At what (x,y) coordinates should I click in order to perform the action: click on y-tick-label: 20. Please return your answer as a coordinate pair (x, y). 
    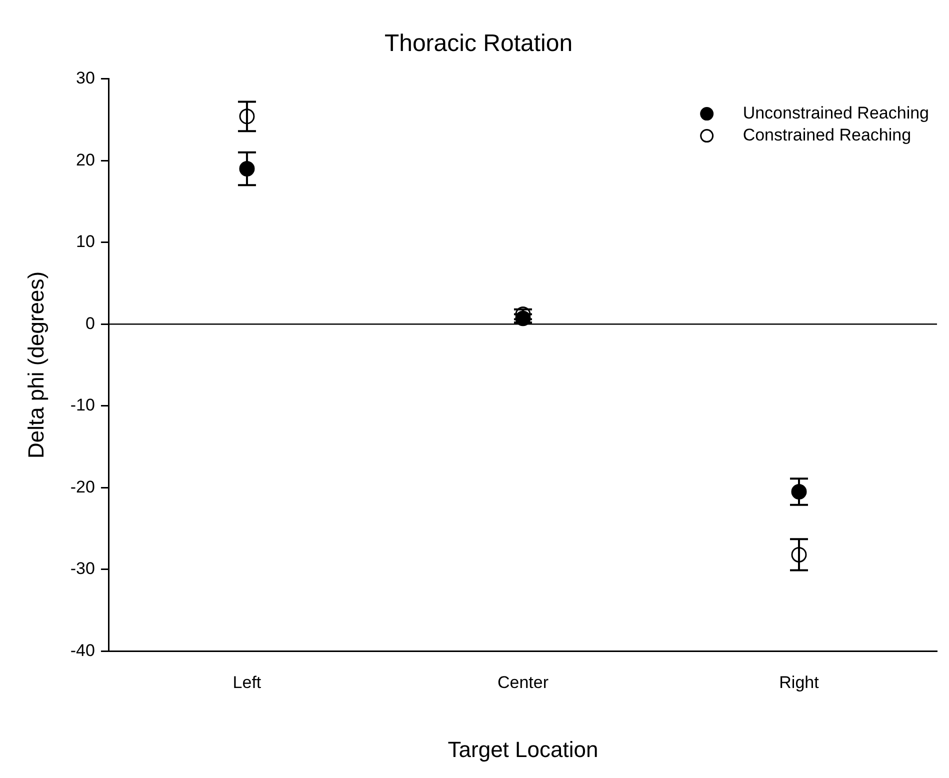
    Looking at the image, I should click on (85, 160).